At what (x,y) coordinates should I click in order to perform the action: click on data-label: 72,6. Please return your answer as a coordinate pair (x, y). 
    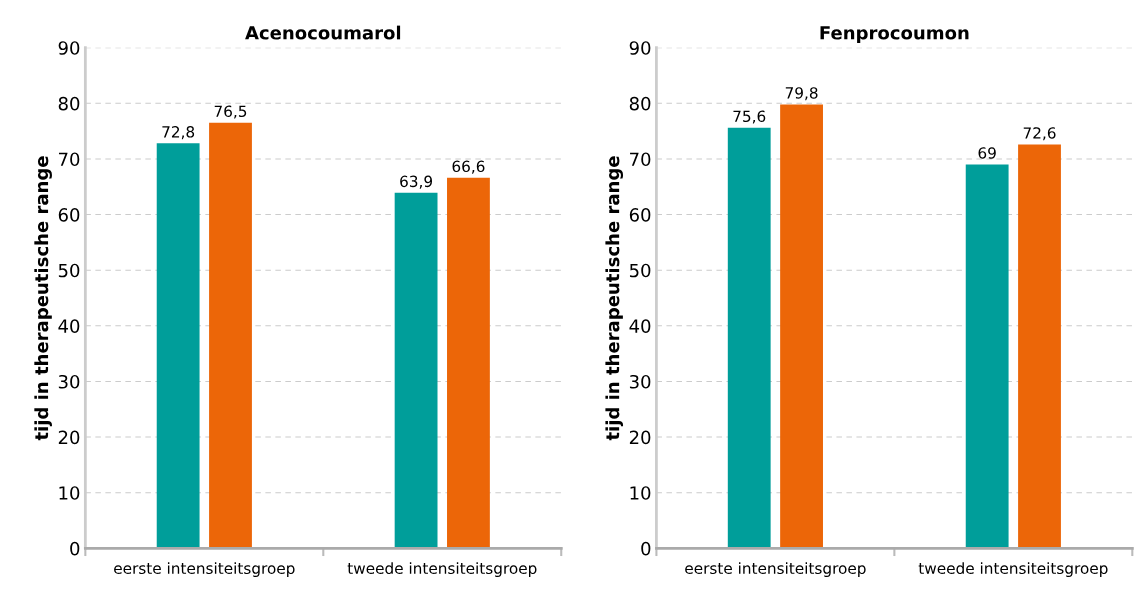
    Looking at the image, I should click on (1039, 134).